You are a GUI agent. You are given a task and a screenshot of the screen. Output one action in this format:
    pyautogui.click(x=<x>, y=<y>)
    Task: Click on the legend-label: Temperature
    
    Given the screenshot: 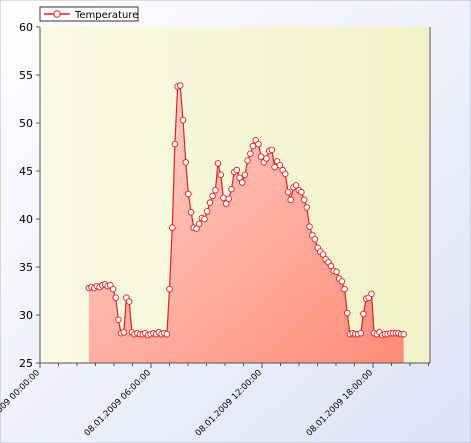 What is the action you would take?
    pyautogui.click(x=106, y=15)
    